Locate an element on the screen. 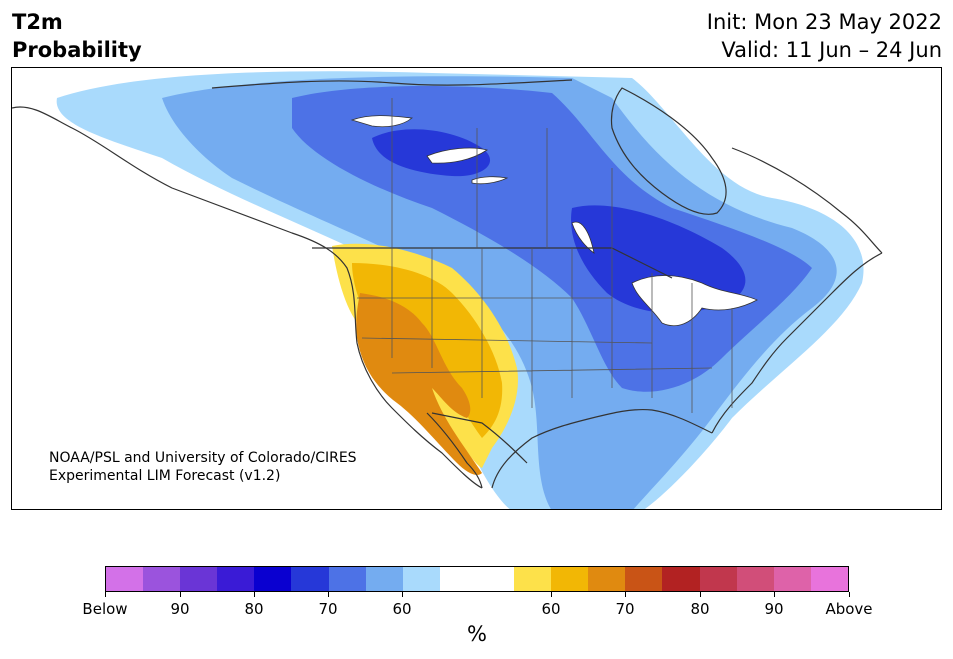 The width and height of the screenshot is (953, 659). valid-range: Valid: 11 Jun – 24 Jun is located at coordinates (831, 50).